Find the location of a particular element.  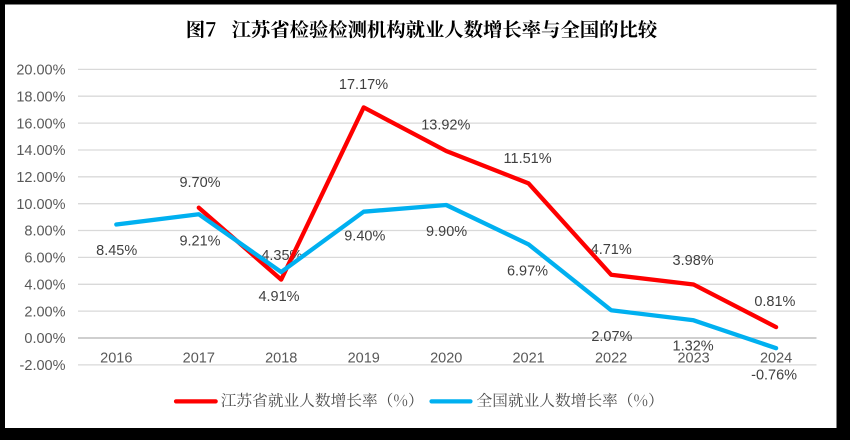

svg-text: 8.00% is located at coordinates (44, 232).